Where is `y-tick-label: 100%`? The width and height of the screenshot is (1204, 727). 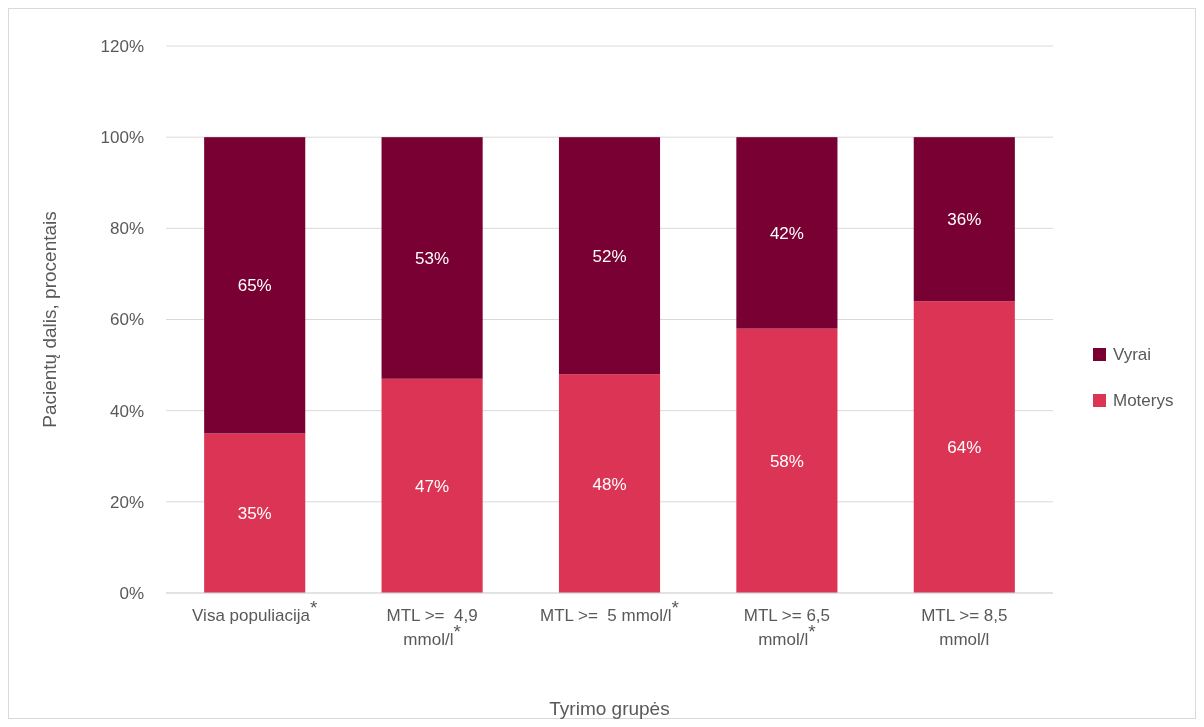 y-tick-label: 100% is located at coordinates (122, 138).